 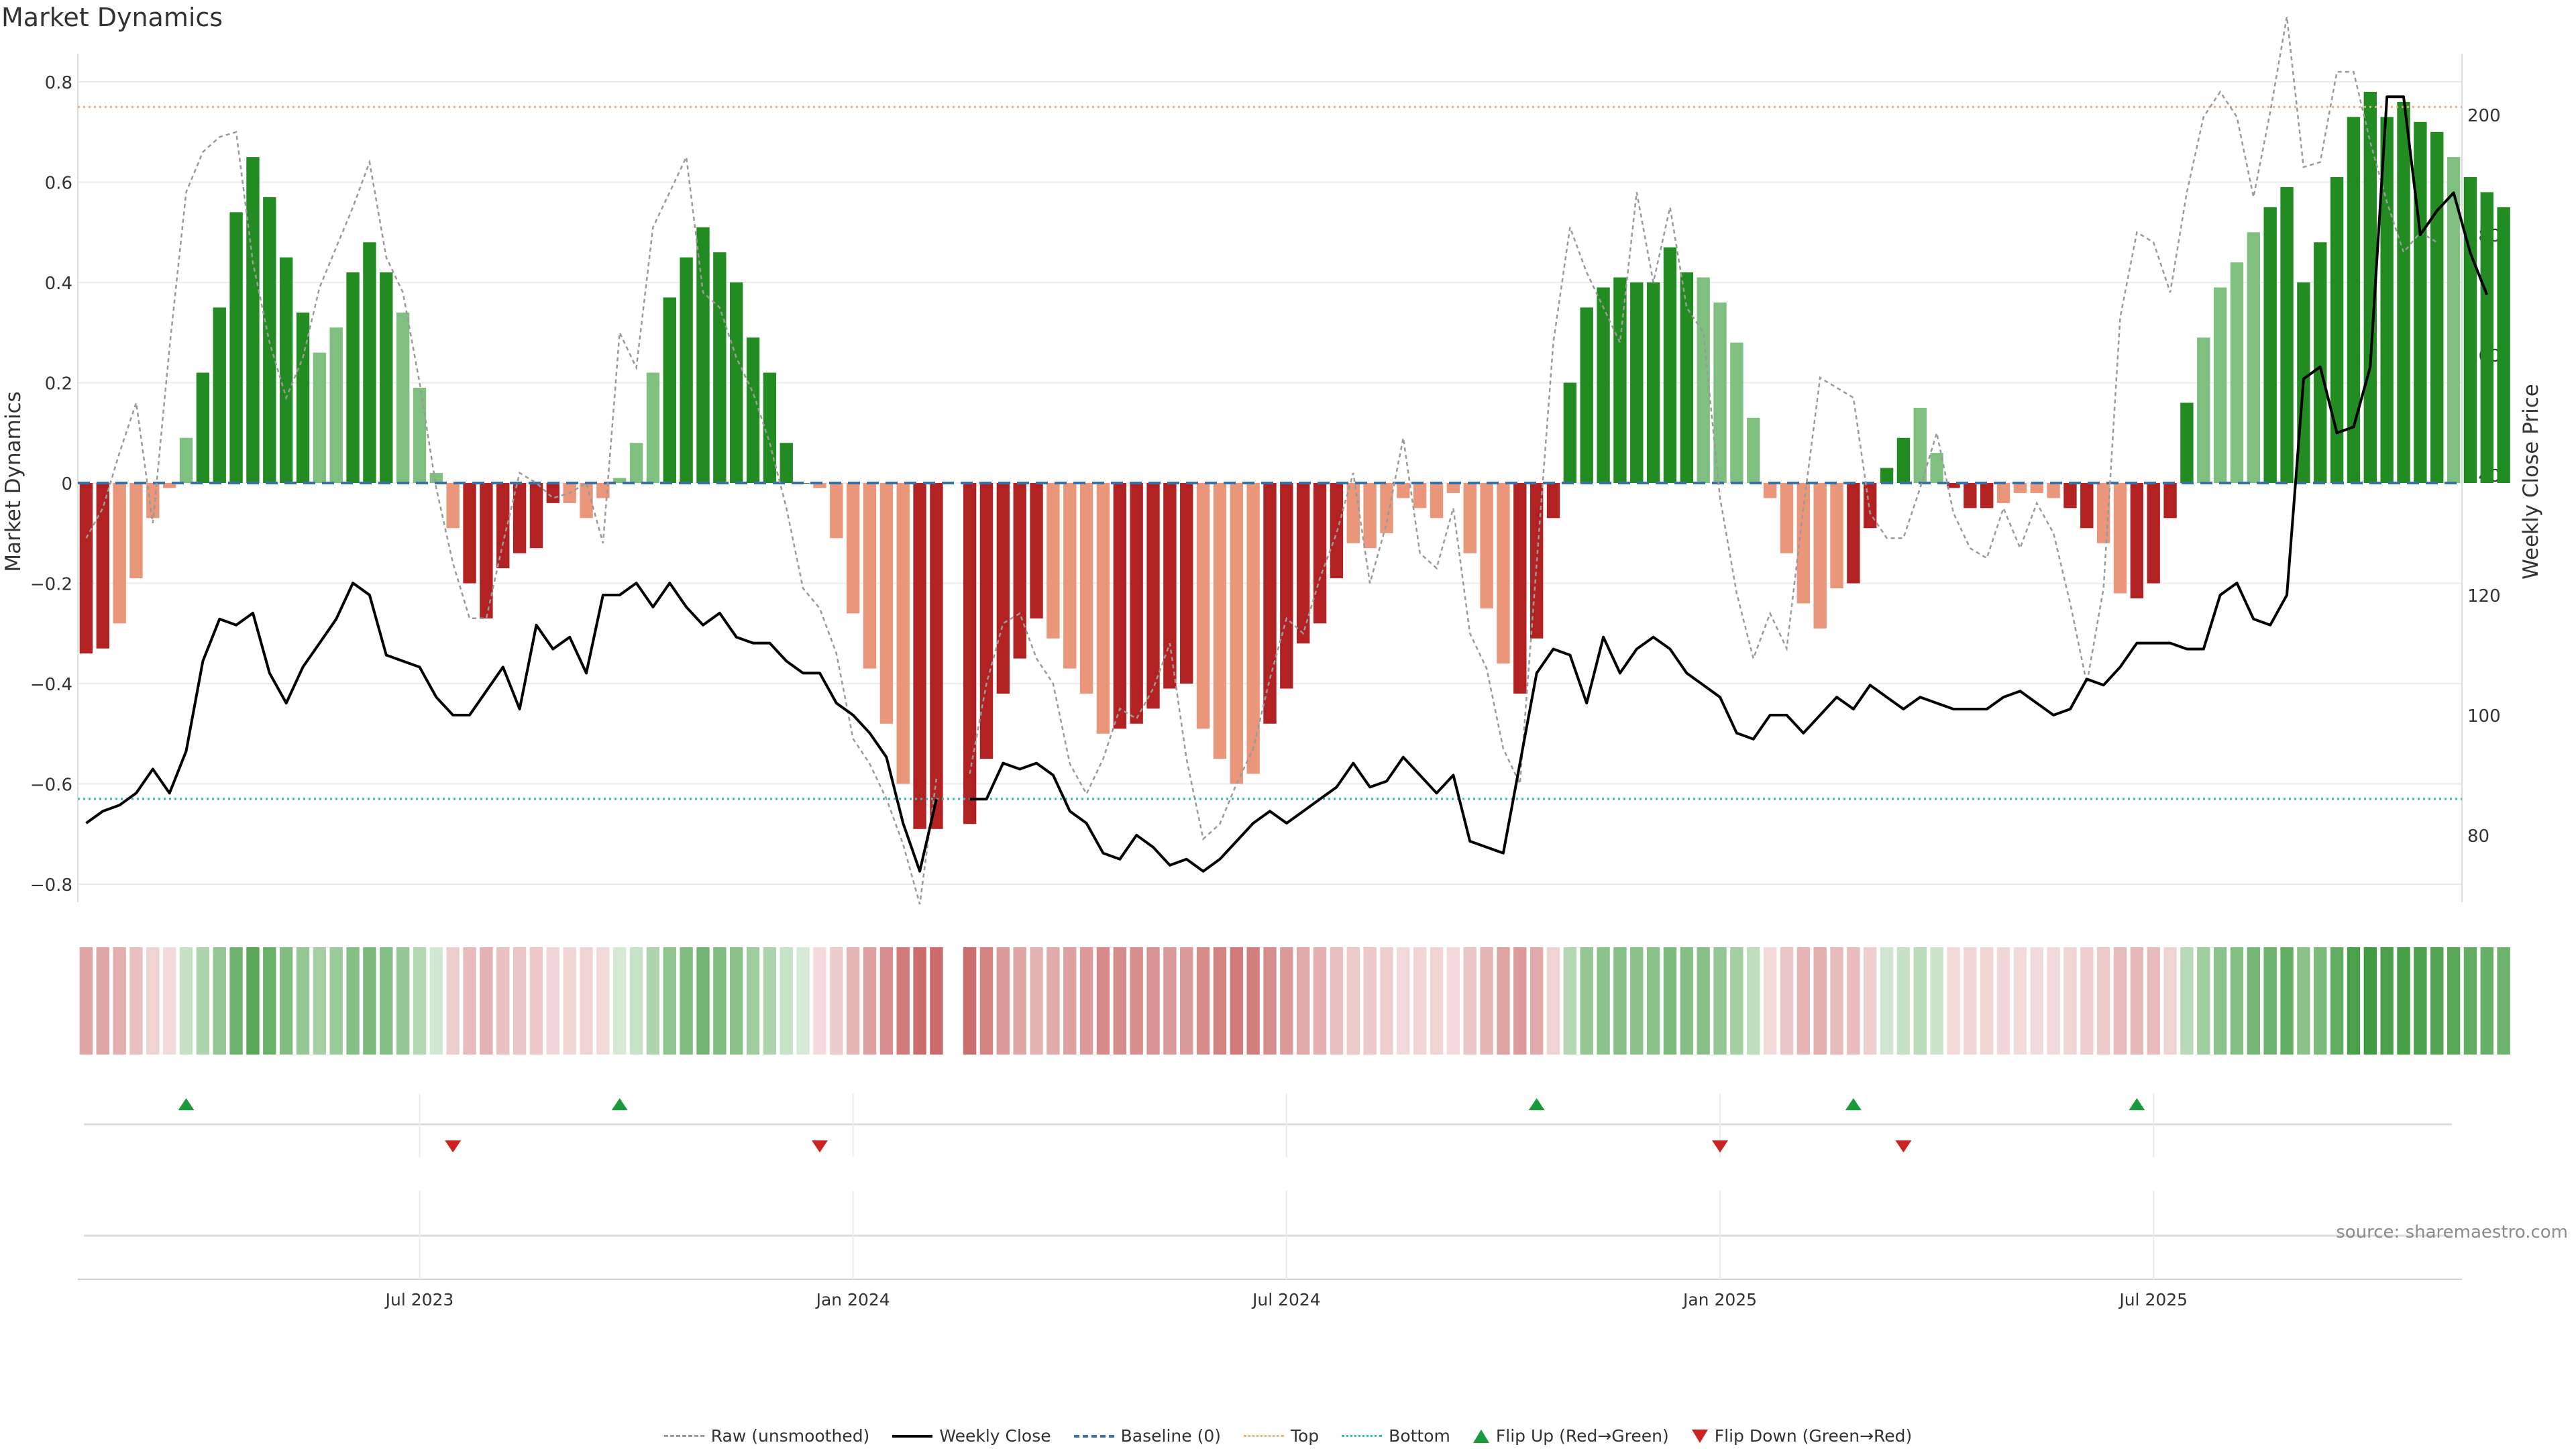 I want to click on legend-label: Flip Down (Green→Red), so click(x=1813, y=1436).